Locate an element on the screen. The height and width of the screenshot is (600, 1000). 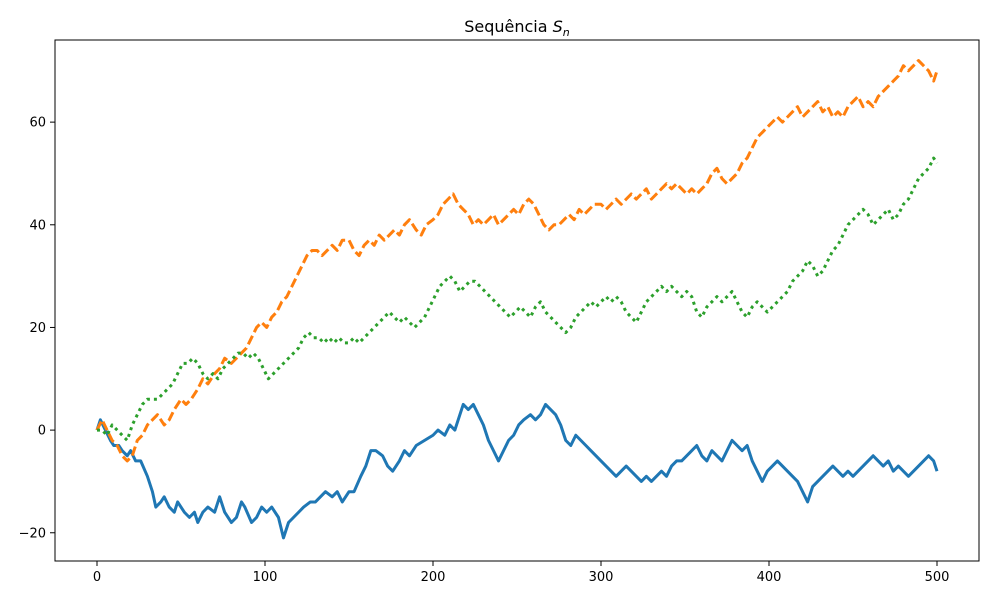
y-axis: −20 0 20 40 60 is located at coordinates (37, 328).